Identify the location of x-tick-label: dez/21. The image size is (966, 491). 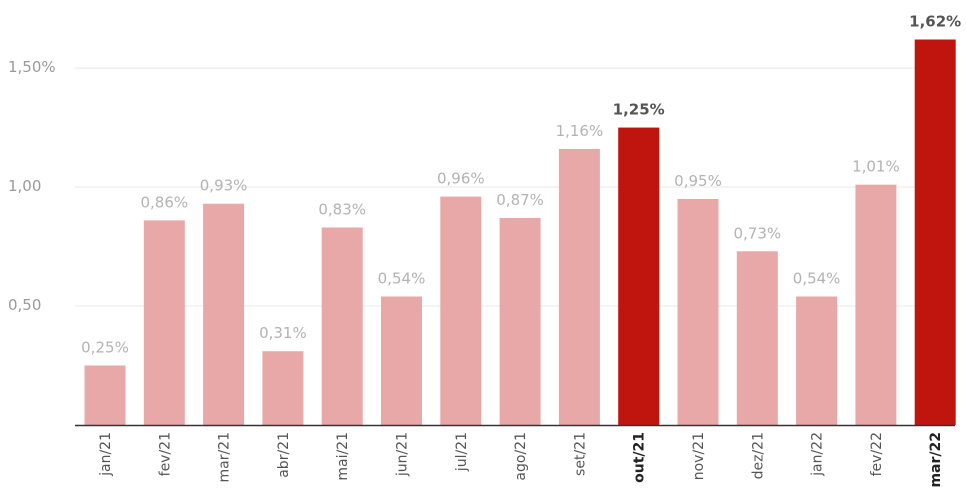
(758, 455).